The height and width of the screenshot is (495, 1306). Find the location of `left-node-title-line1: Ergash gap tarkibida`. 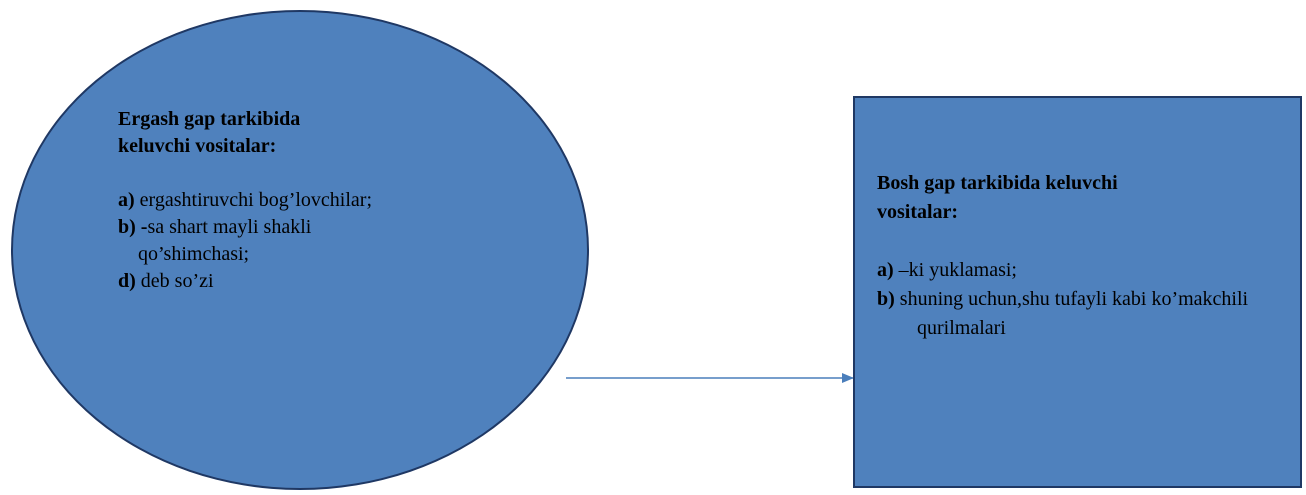

left-node-title-line1: Ergash gap tarkibida is located at coordinates (209, 119).